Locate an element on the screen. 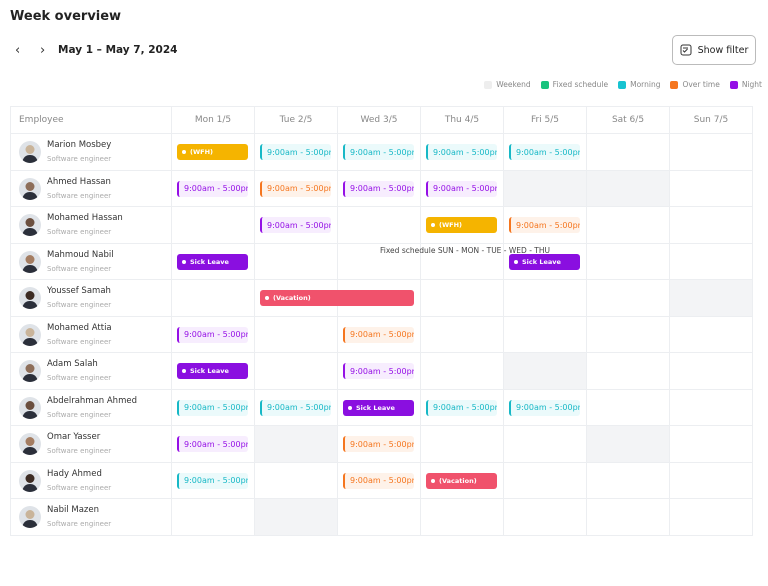 This screenshot has width=768, height=586. column-header: Employee is located at coordinates (91, 120).